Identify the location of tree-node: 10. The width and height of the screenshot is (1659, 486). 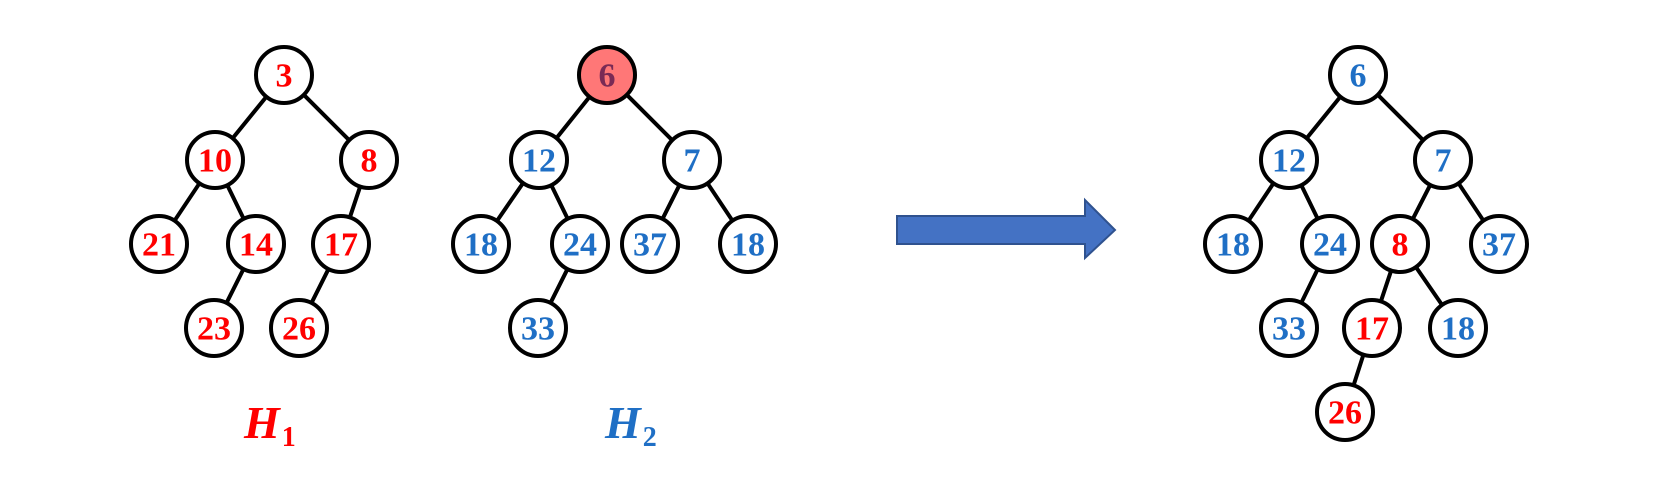
(215, 160).